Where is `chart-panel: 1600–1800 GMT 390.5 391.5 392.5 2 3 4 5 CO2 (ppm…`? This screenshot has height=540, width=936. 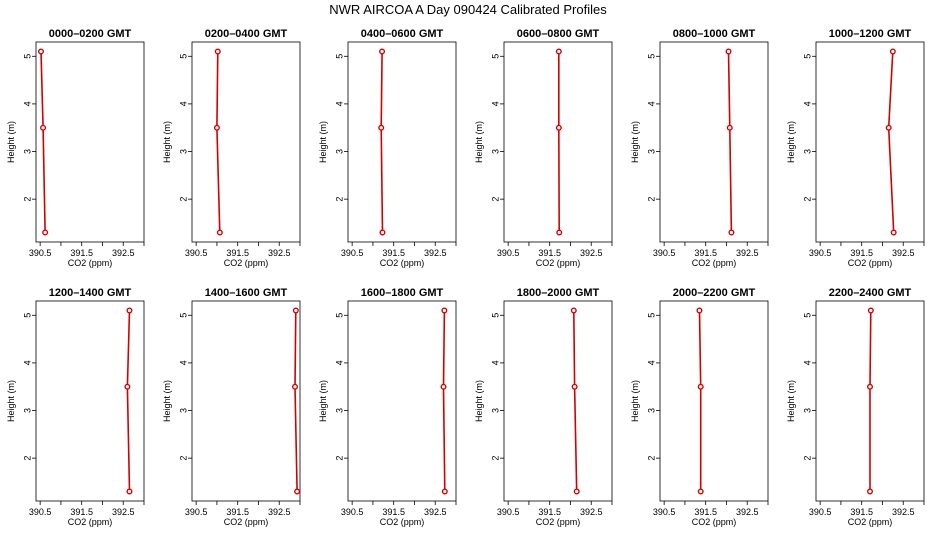 chart-panel: 1600–1800 GMT 390.5 391.5 392.5 2 3 4 5 CO2 (ppm… is located at coordinates (387, 407).